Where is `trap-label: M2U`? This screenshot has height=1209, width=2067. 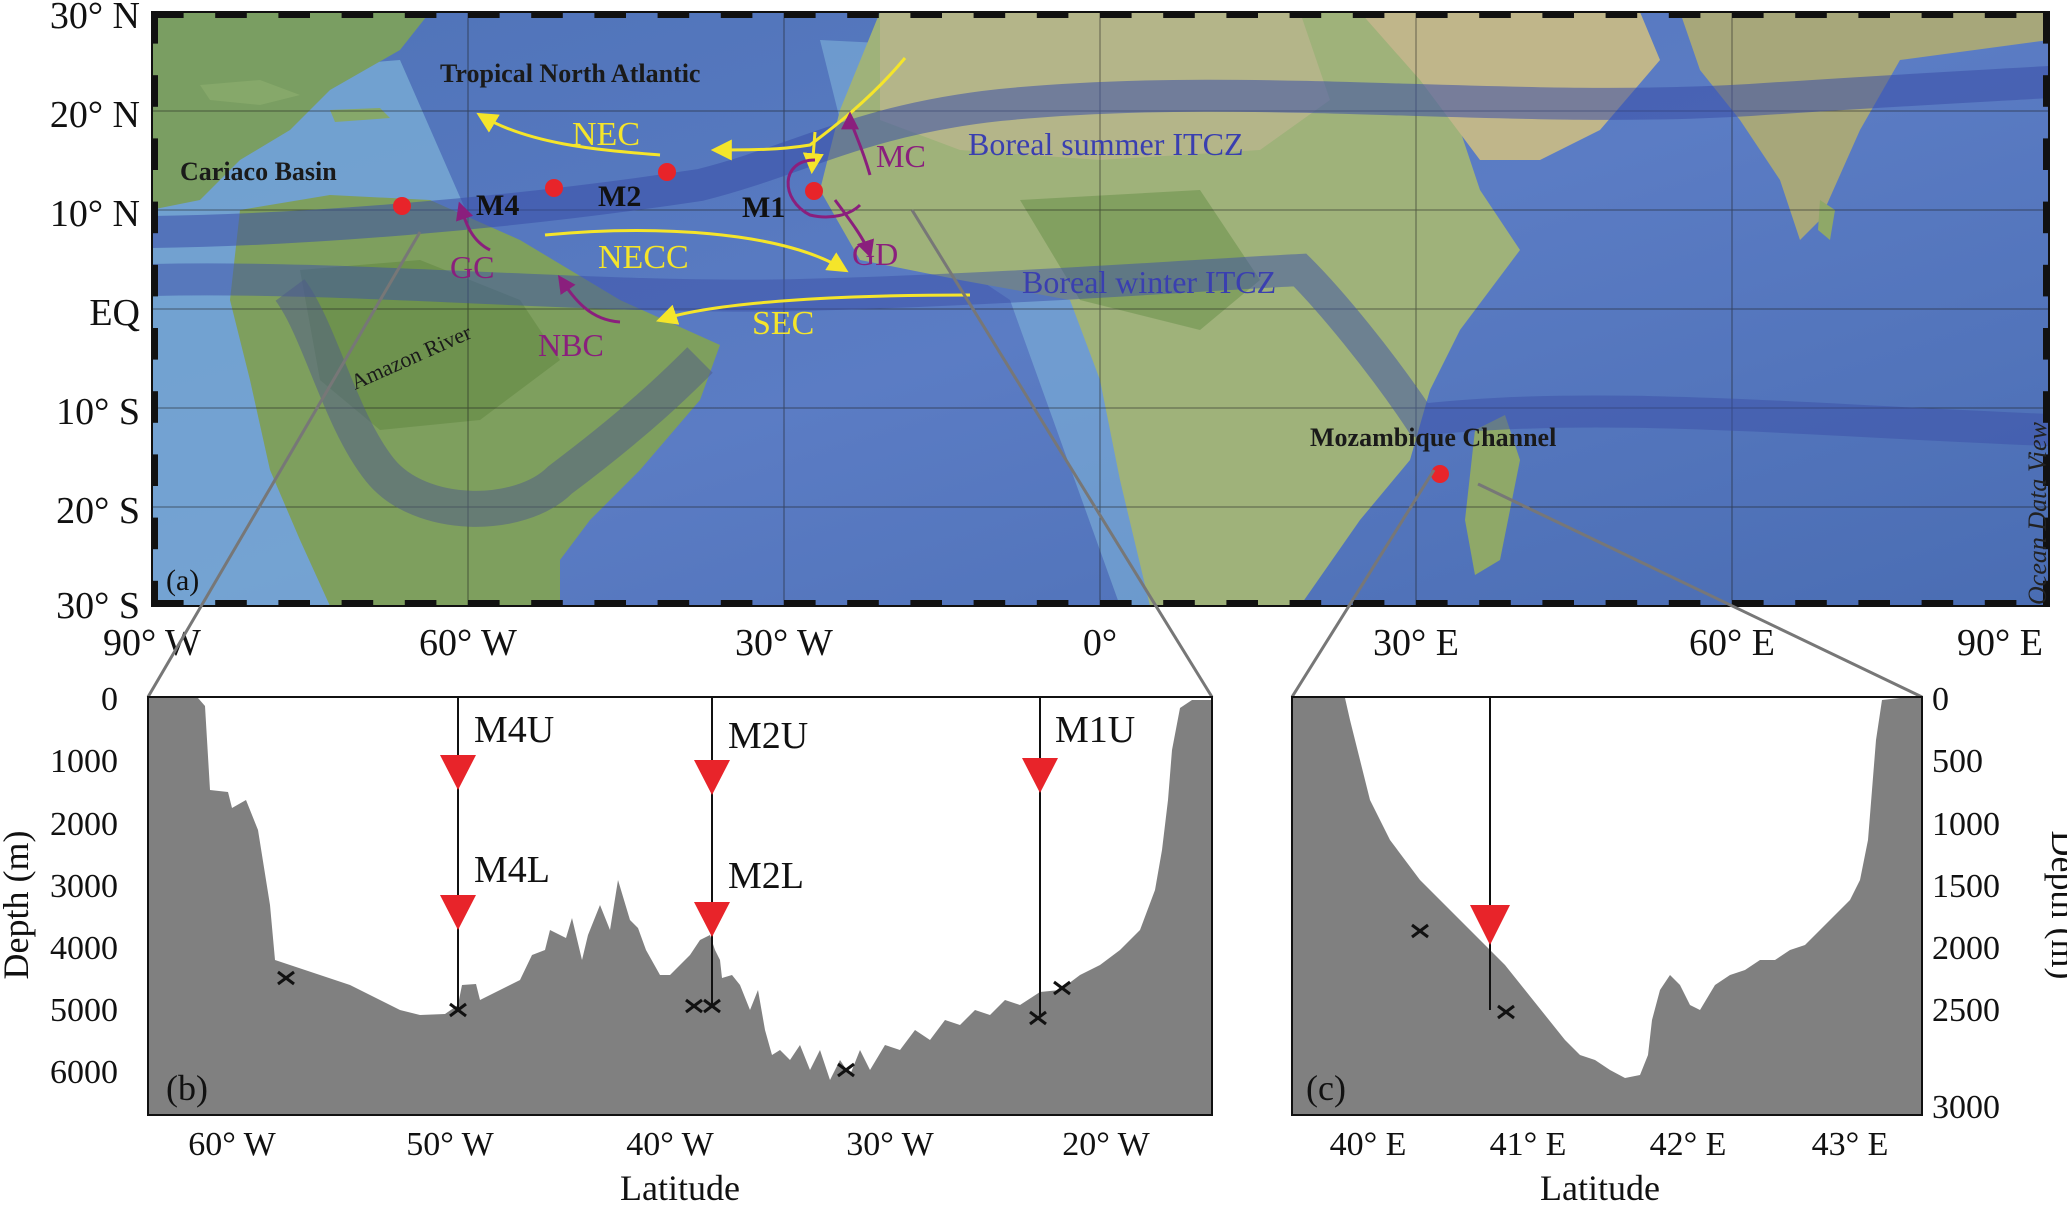
trap-label: M2U is located at coordinates (768, 736).